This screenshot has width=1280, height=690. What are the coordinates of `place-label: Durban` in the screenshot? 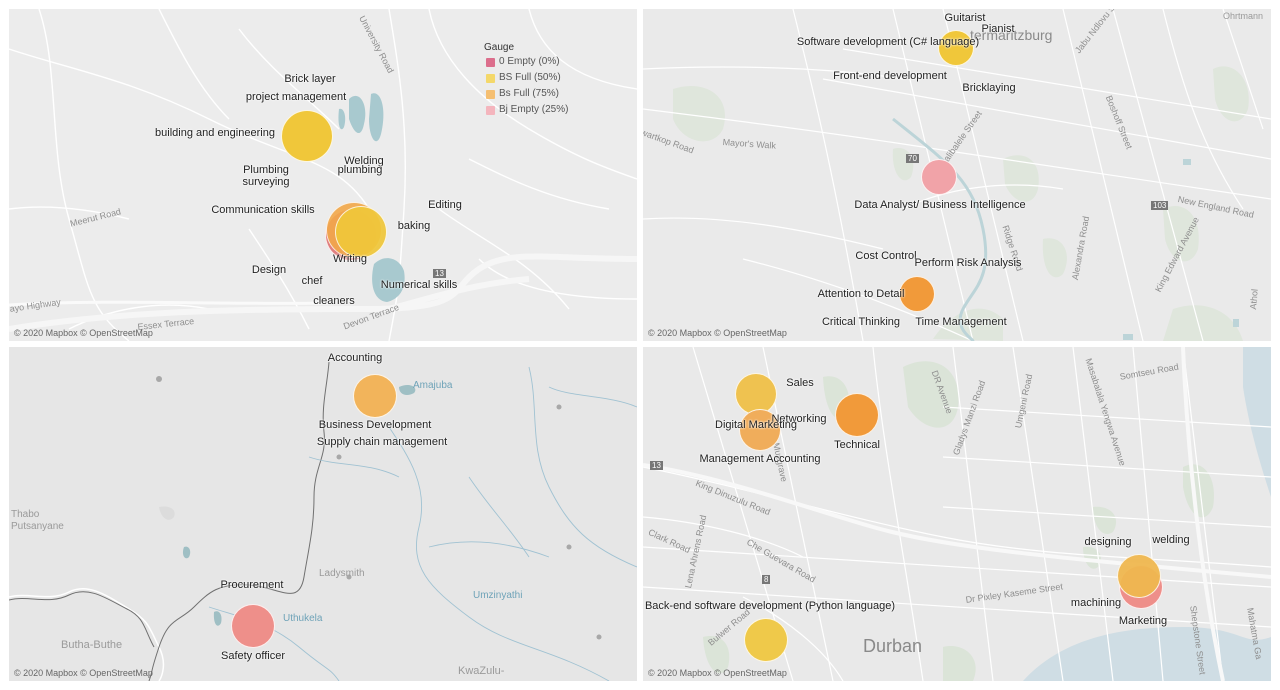 It's located at (893, 646).